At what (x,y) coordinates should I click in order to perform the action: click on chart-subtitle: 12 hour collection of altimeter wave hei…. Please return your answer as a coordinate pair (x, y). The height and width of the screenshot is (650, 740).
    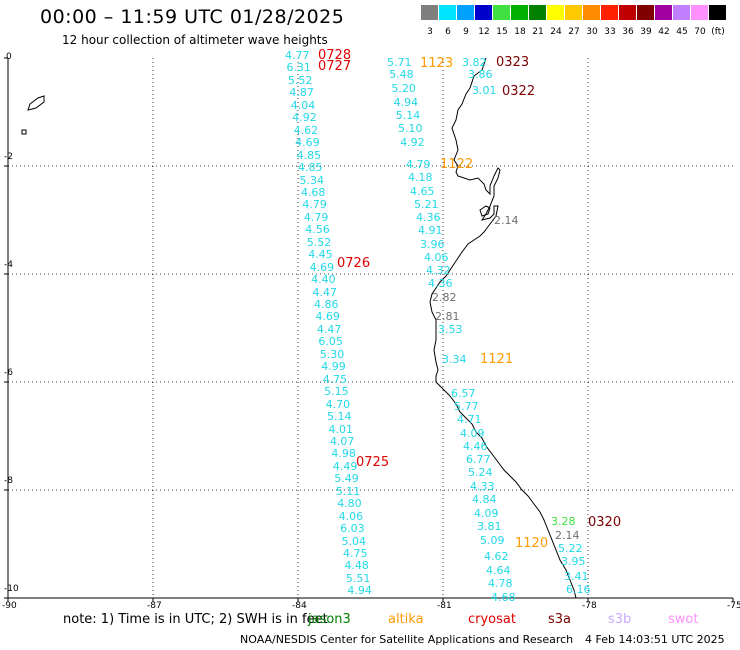
    Looking at the image, I should click on (195, 40).